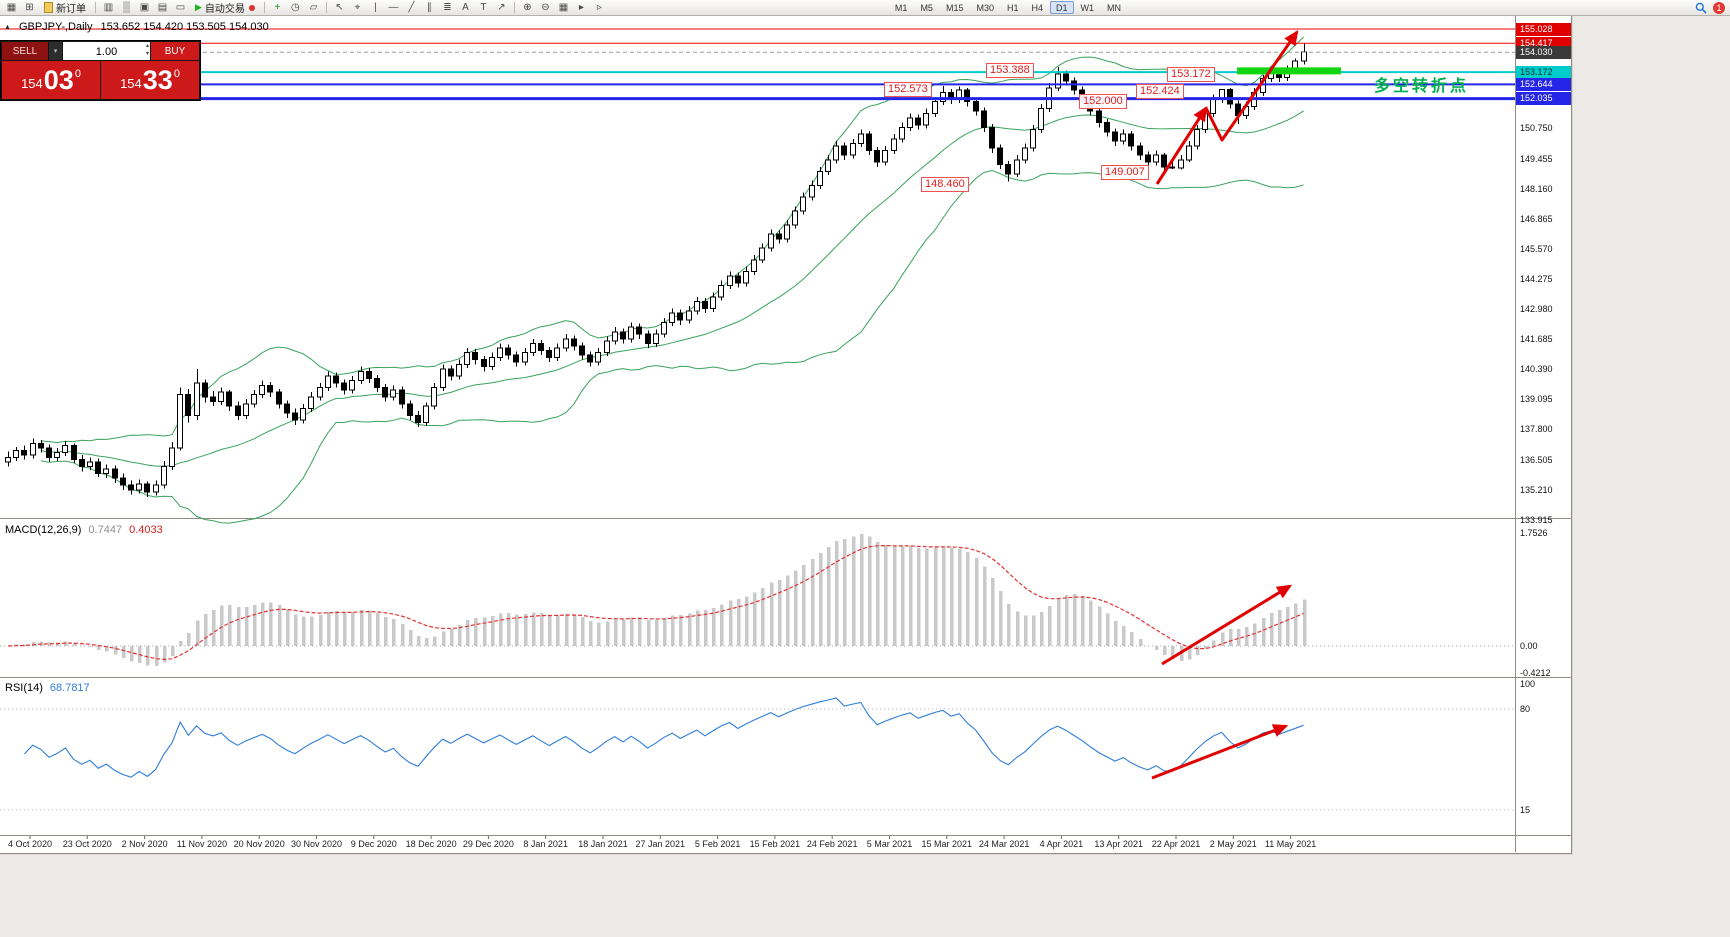 Image resolution: width=1730 pixels, height=937 pixels. What do you see at coordinates (295, 7) in the screenshot?
I see `periods-icon: ◷` at bounding box center [295, 7].